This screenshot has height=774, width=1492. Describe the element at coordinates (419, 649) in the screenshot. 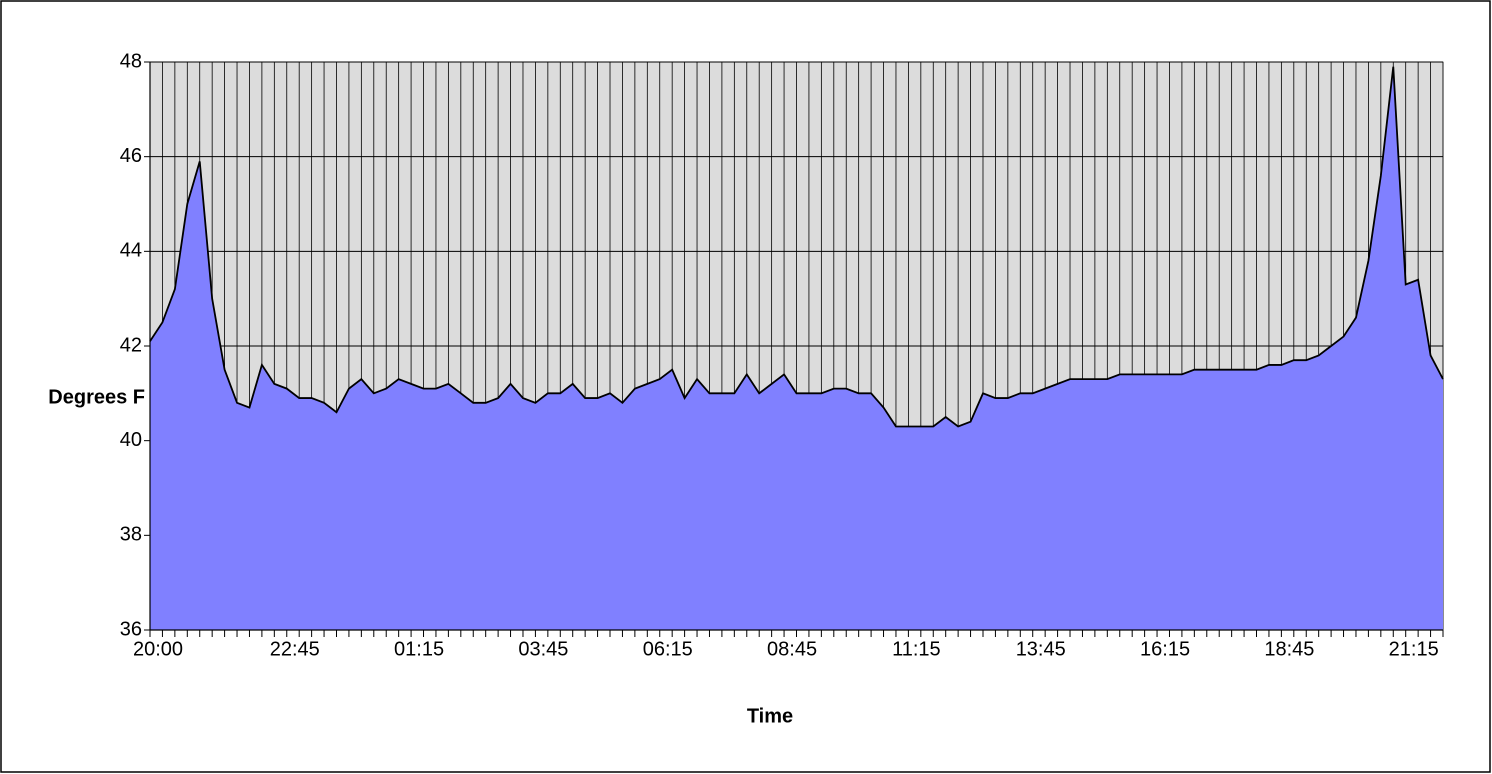

I see `x-tick-label: 01:15` at that location.